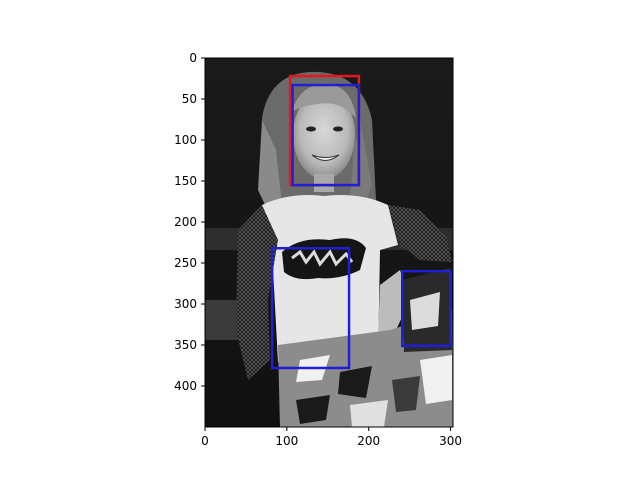  Describe the element at coordinates (450, 441) in the screenshot. I see `x-tick-label: 300` at that location.